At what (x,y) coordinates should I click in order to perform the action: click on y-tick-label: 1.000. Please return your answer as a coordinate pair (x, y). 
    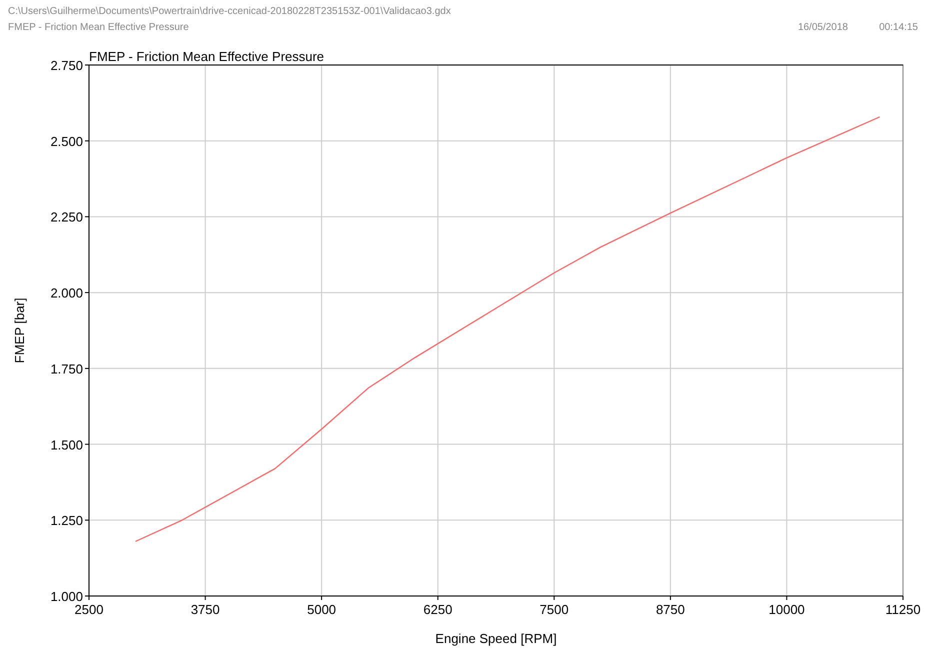
    Looking at the image, I should click on (66, 596).